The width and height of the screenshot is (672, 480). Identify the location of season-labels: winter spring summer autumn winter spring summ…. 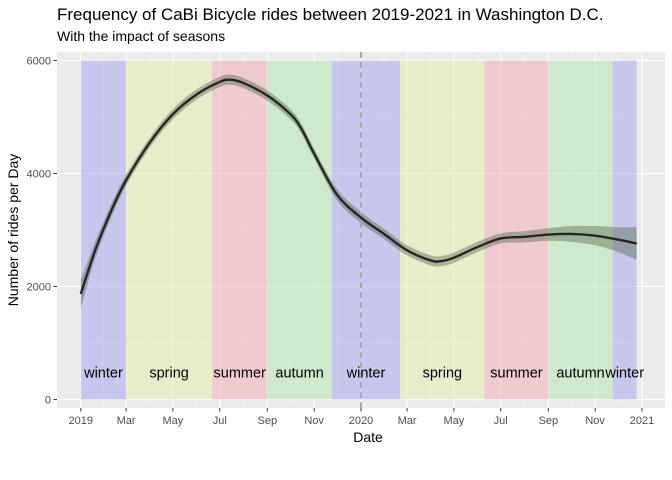
(363, 373).